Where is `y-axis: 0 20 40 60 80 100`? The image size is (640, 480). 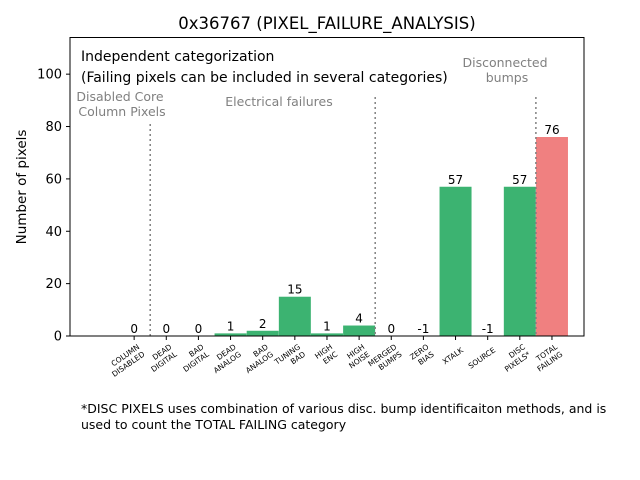
y-axis: 0 20 40 60 80 100 is located at coordinates (53, 206).